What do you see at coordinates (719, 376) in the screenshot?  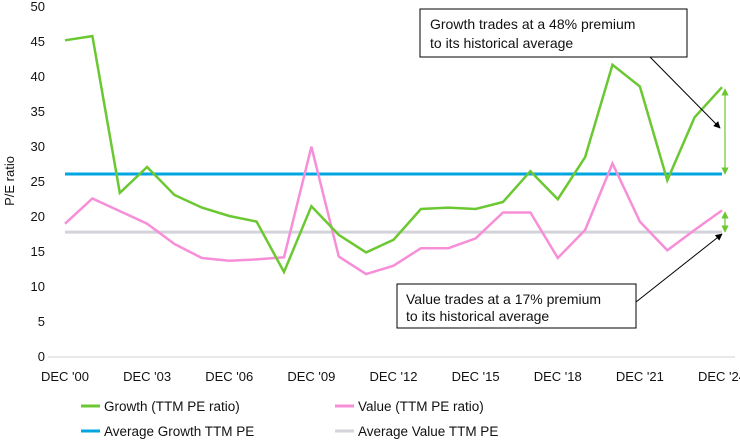 I see `x-tick-label: DEC '24` at bounding box center [719, 376].